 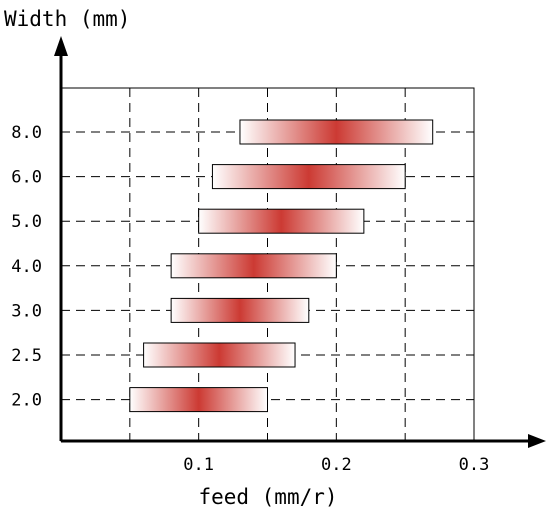 I want to click on x-tick-label: 0.1, so click(x=198, y=465).